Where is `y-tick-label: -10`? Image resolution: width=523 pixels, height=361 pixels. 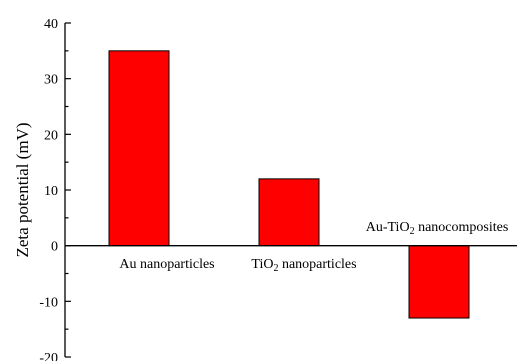 y-tick-label: -10 is located at coordinates (48, 302).